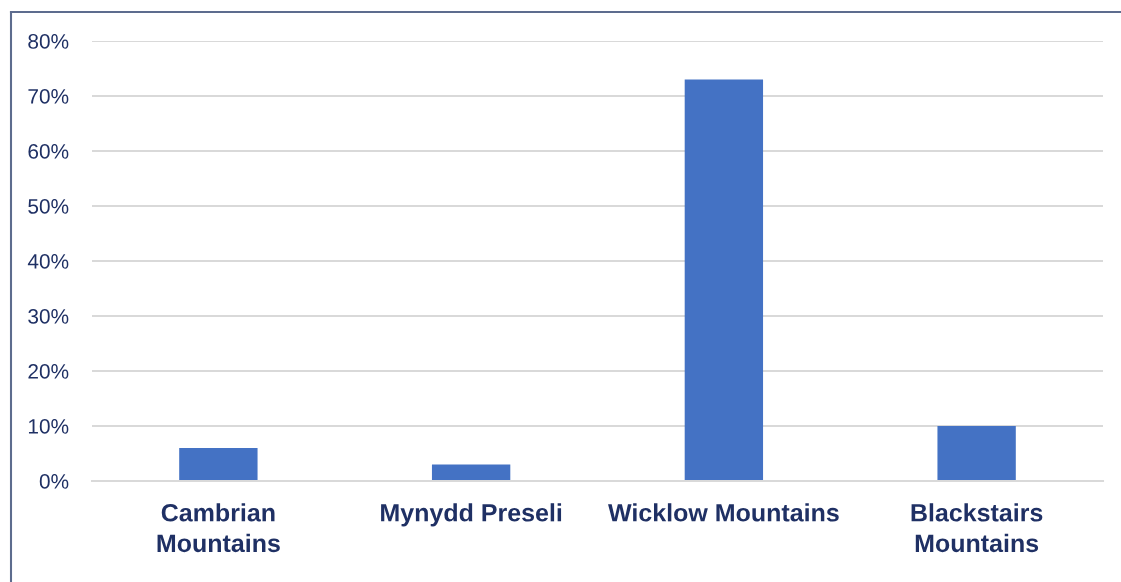  Describe the element at coordinates (977, 528) in the screenshot. I see `x-tick-label: Blackstairs Mountains` at that location.